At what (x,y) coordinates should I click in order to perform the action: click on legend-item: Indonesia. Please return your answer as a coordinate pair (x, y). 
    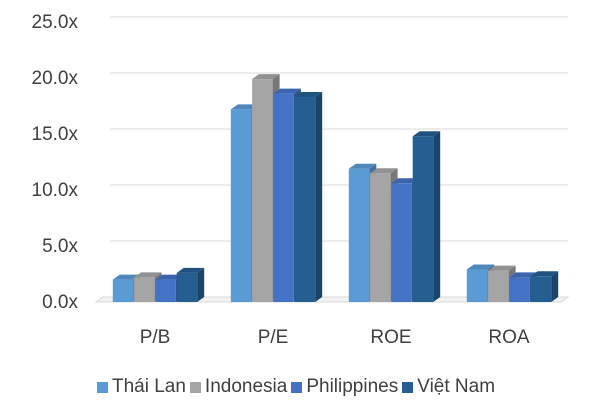
    Looking at the image, I should click on (238, 387).